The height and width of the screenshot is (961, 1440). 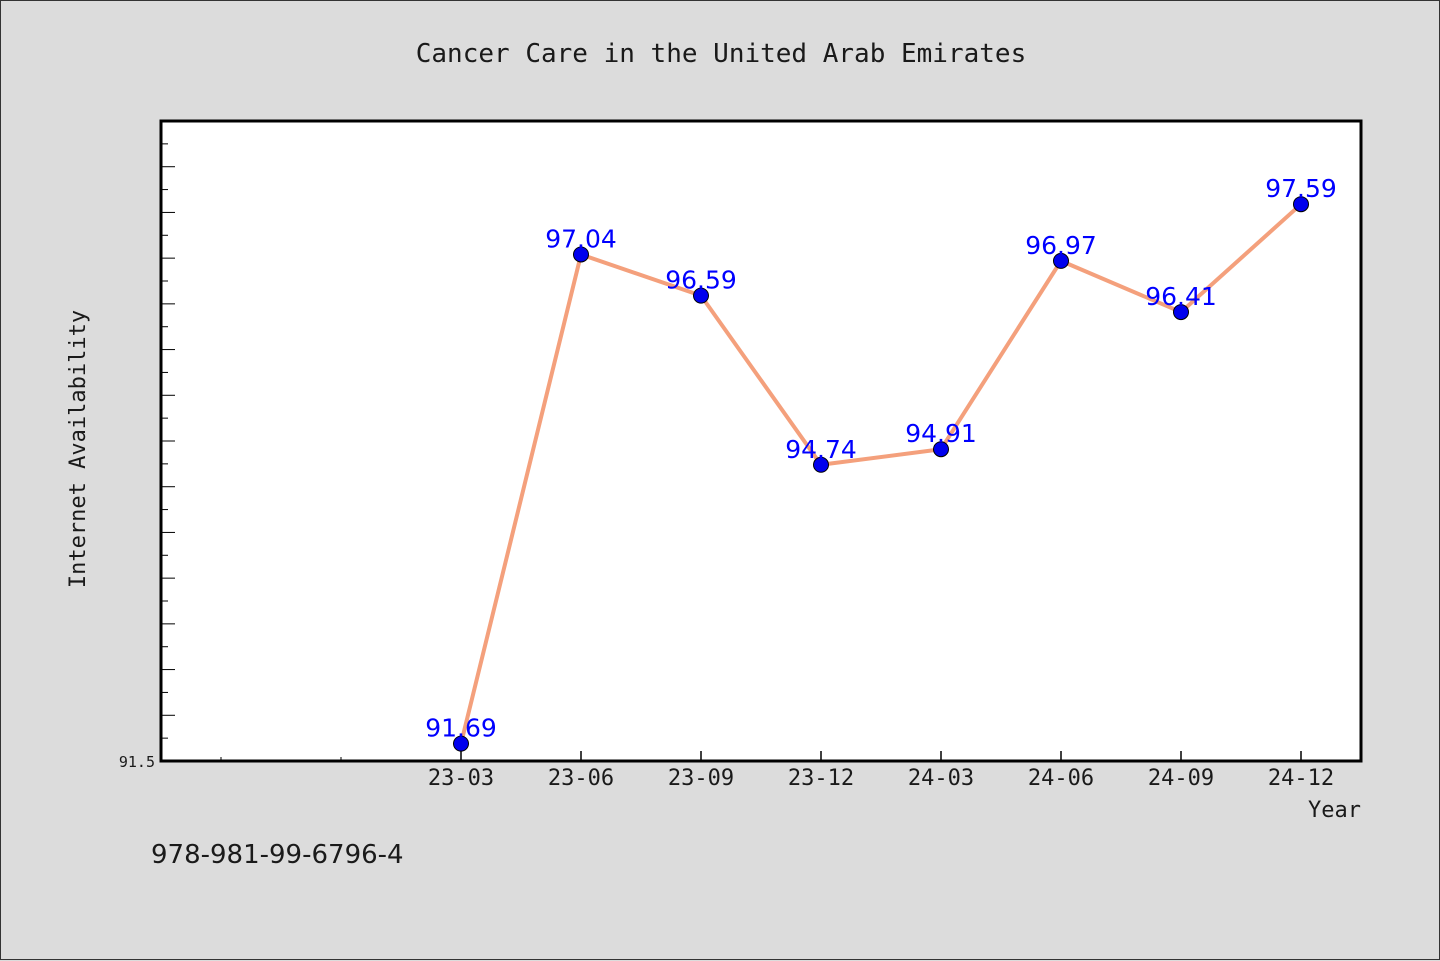 I want to click on x-axis-ticks, so click(x=761, y=756).